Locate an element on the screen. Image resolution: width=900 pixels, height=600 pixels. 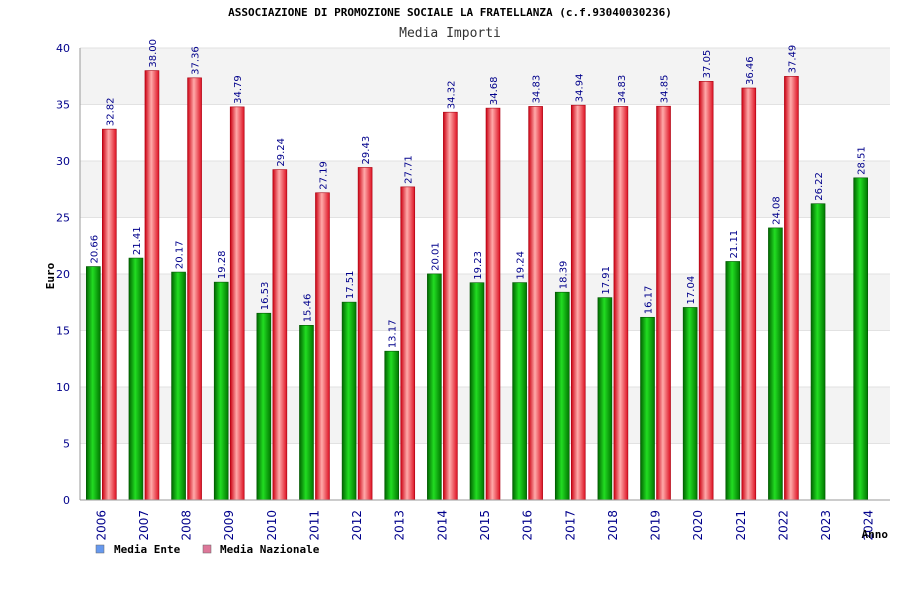
value-label: 38.00 is located at coordinates (153, 53).